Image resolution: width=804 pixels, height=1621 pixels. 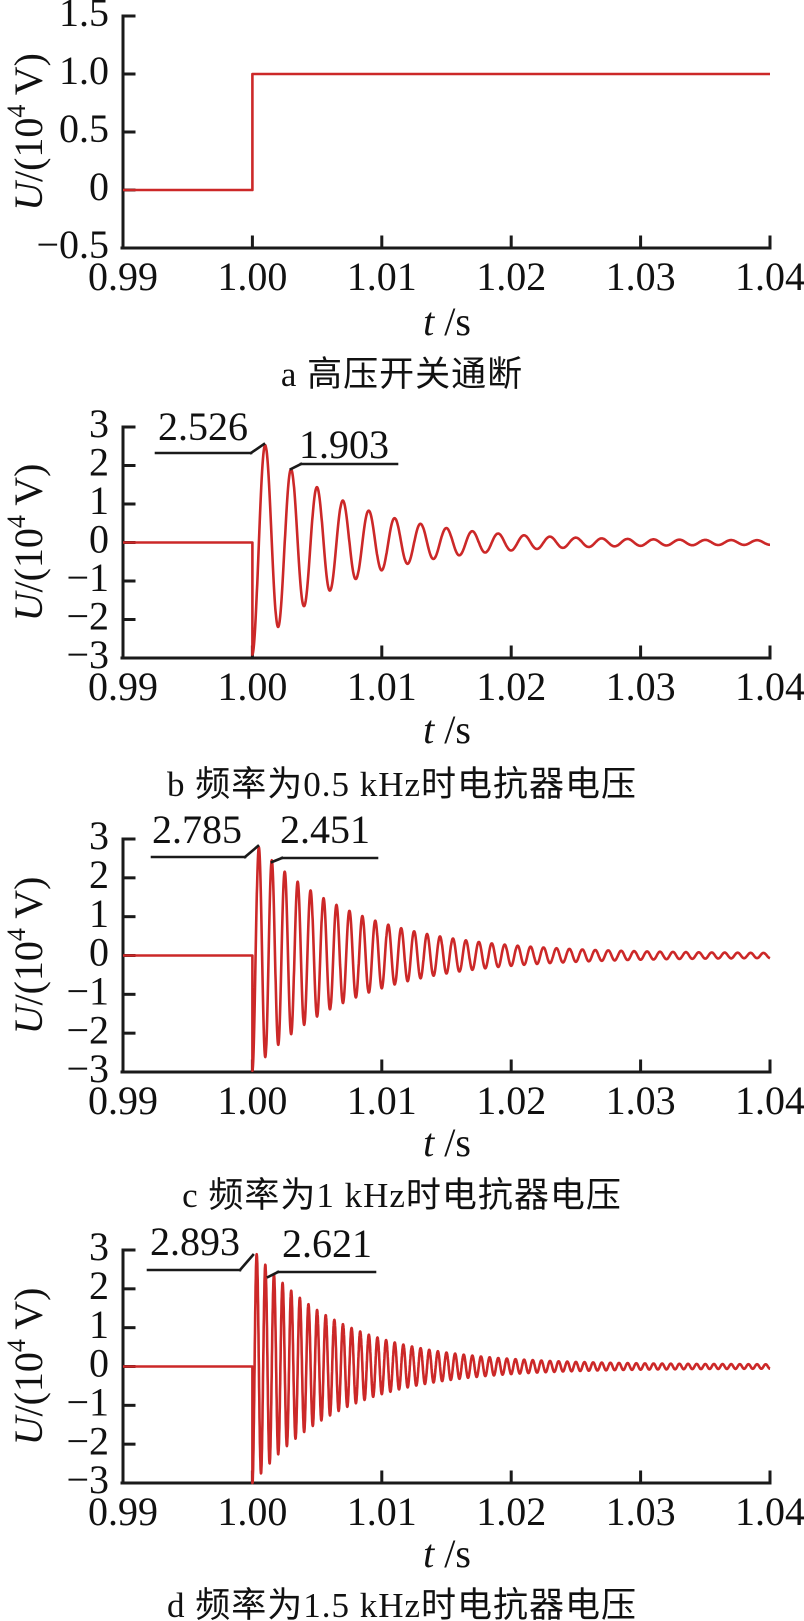 What do you see at coordinates (447, 321) in the screenshot?
I see `chart-a-x-axis-label: t /s` at bounding box center [447, 321].